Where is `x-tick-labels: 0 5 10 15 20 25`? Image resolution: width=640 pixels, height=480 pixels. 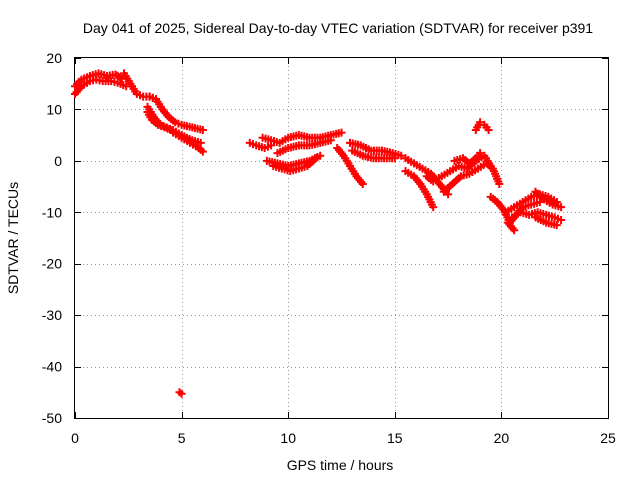
x-tick-labels: 0 5 10 15 20 25 is located at coordinates (343, 438).